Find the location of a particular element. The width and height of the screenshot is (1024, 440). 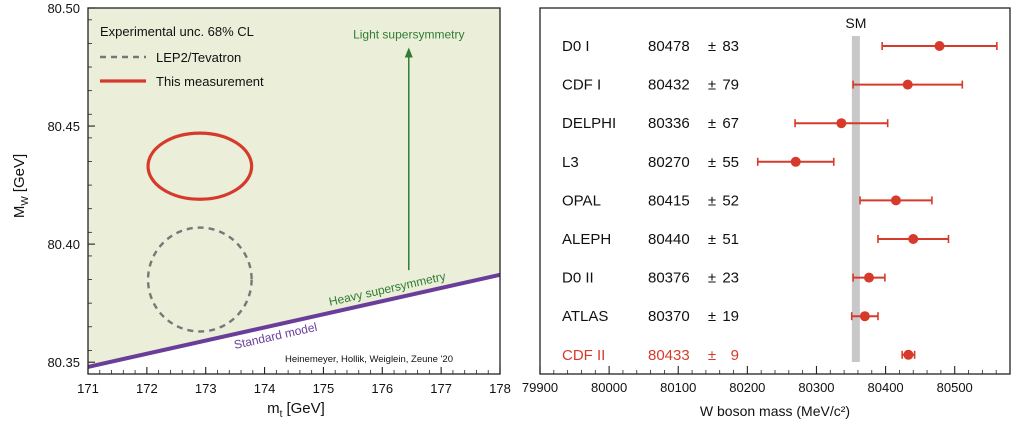

measurement-row: L3 80270 ±55 is located at coordinates (698, 162).